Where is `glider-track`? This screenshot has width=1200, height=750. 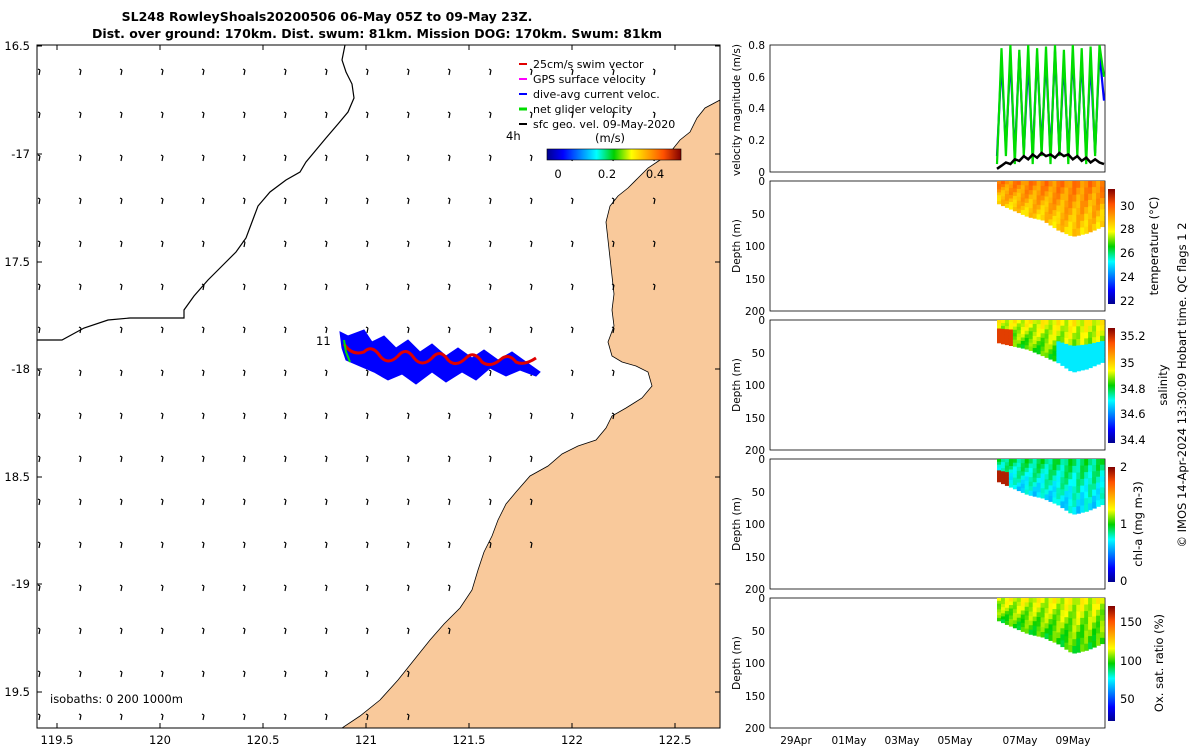 glider-track is located at coordinates (440, 357).